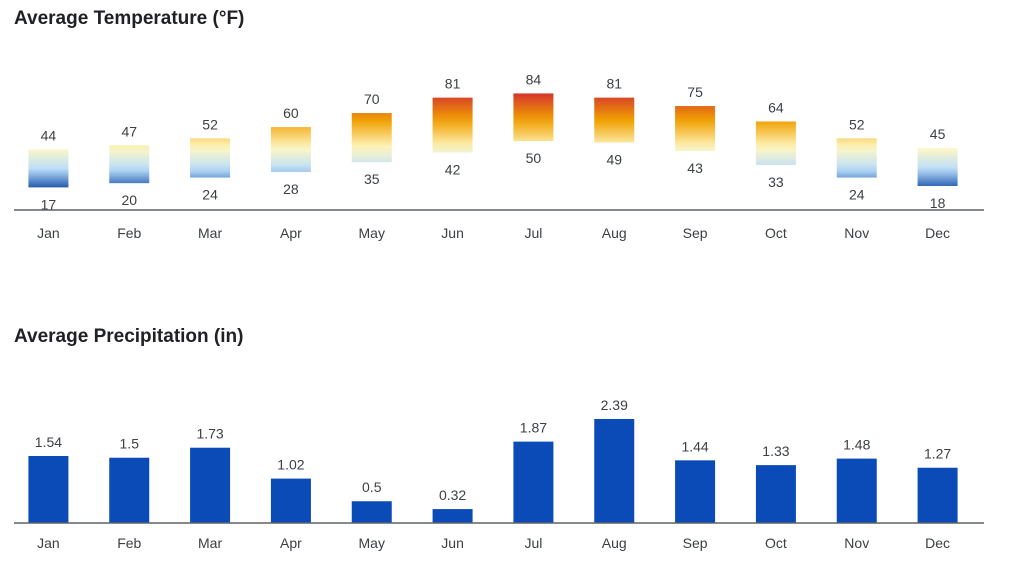 The width and height of the screenshot is (1010, 561). Describe the element at coordinates (937, 543) in the screenshot. I see `precipitation-month-label: Dec` at that location.